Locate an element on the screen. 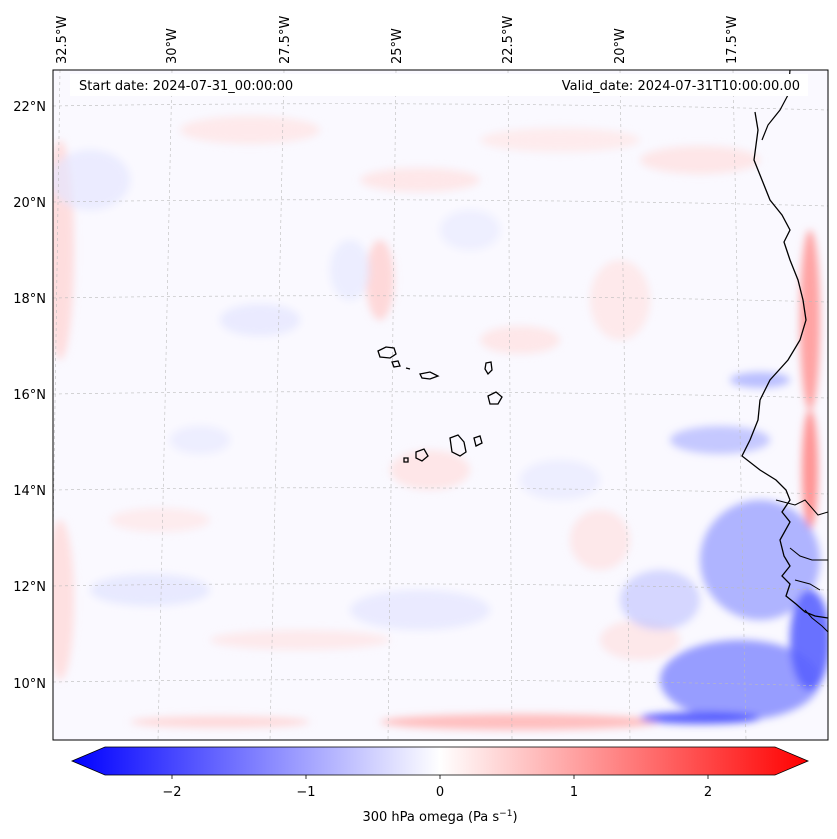  cape-verde-islands is located at coordinates (440, 404).